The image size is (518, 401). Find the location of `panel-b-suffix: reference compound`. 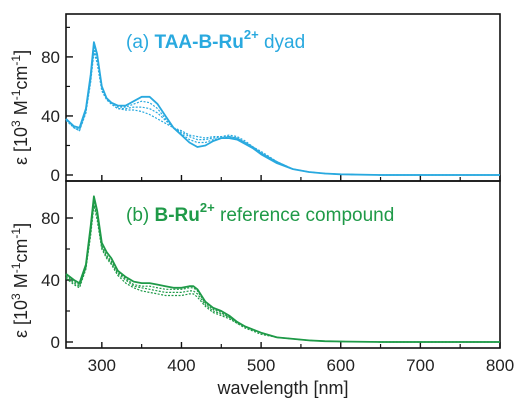

panel-b-suffix: reference compound is located at coordinates (305, 215).